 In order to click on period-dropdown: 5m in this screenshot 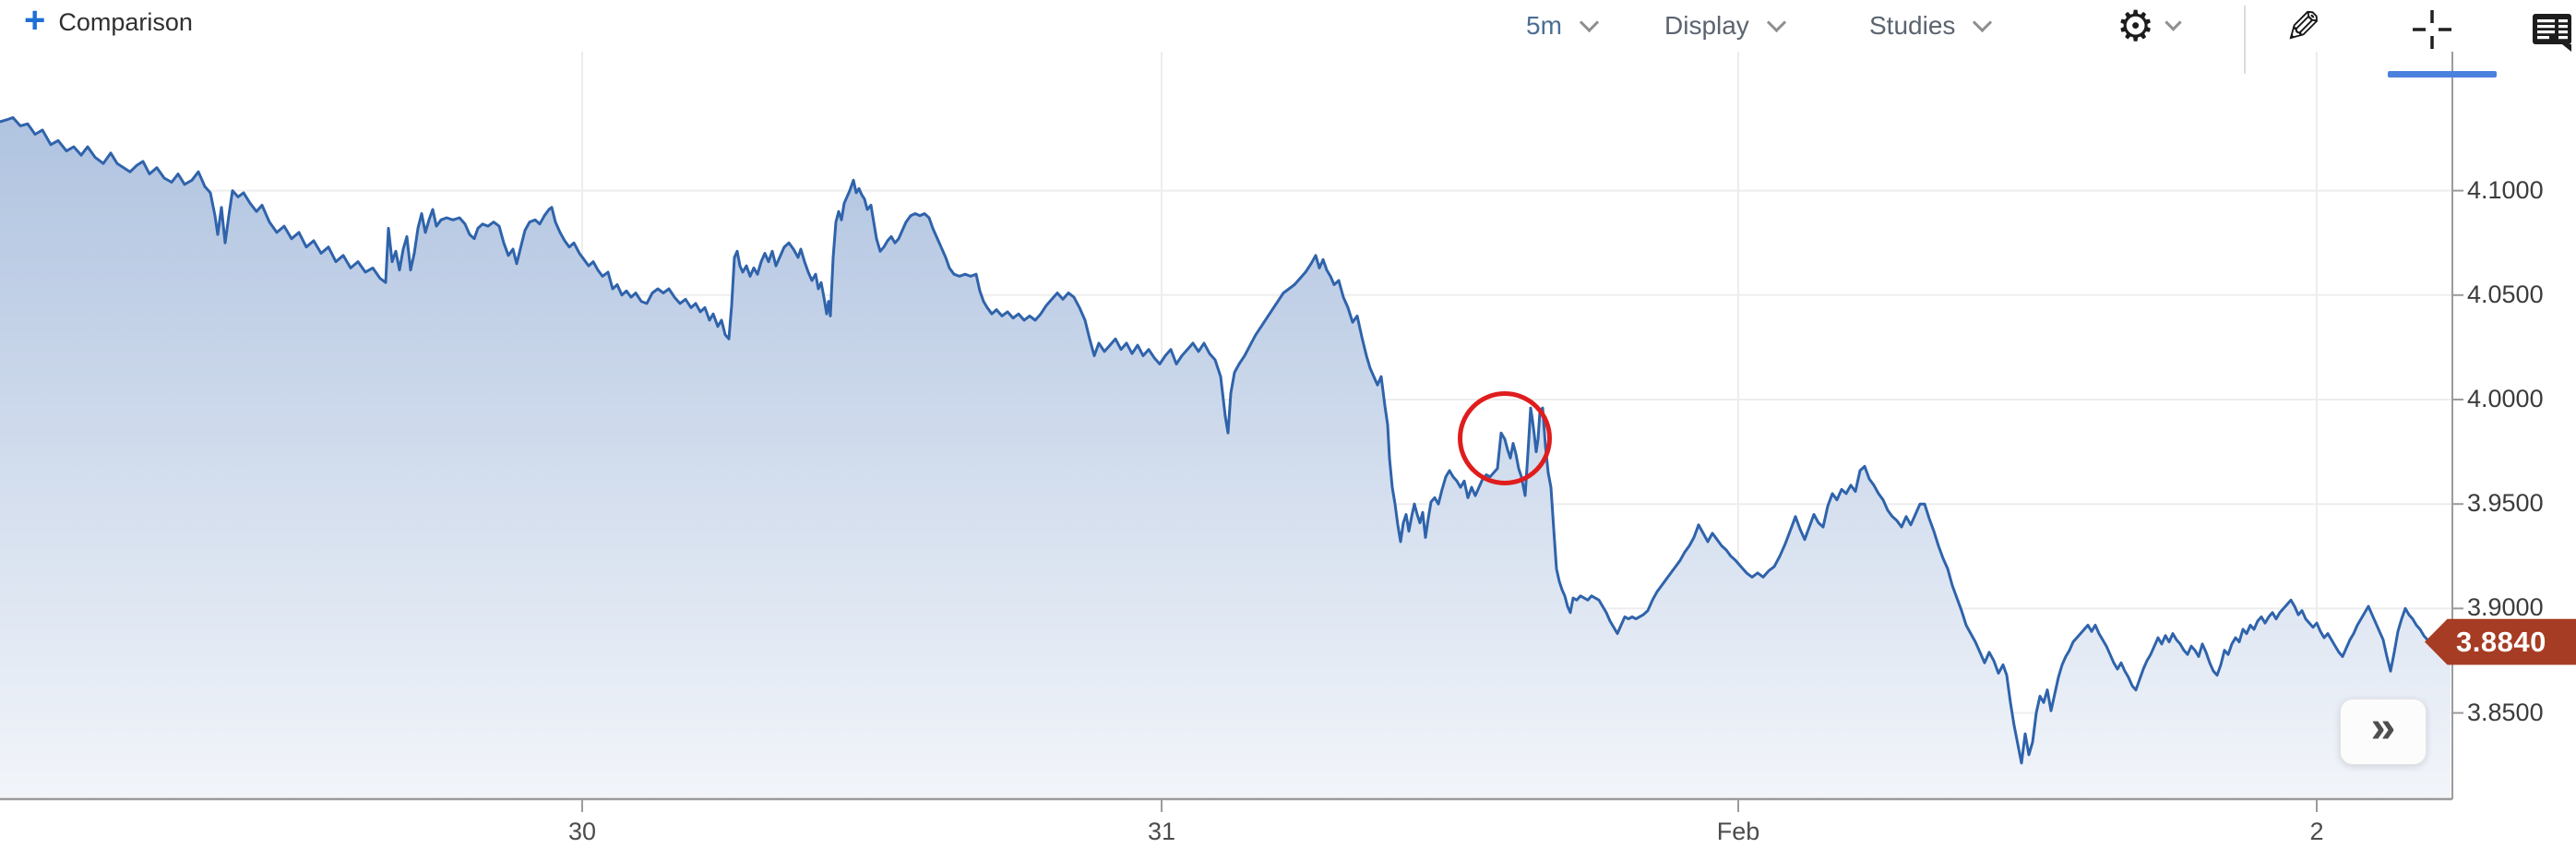, I will do `click(1563, 26)`.